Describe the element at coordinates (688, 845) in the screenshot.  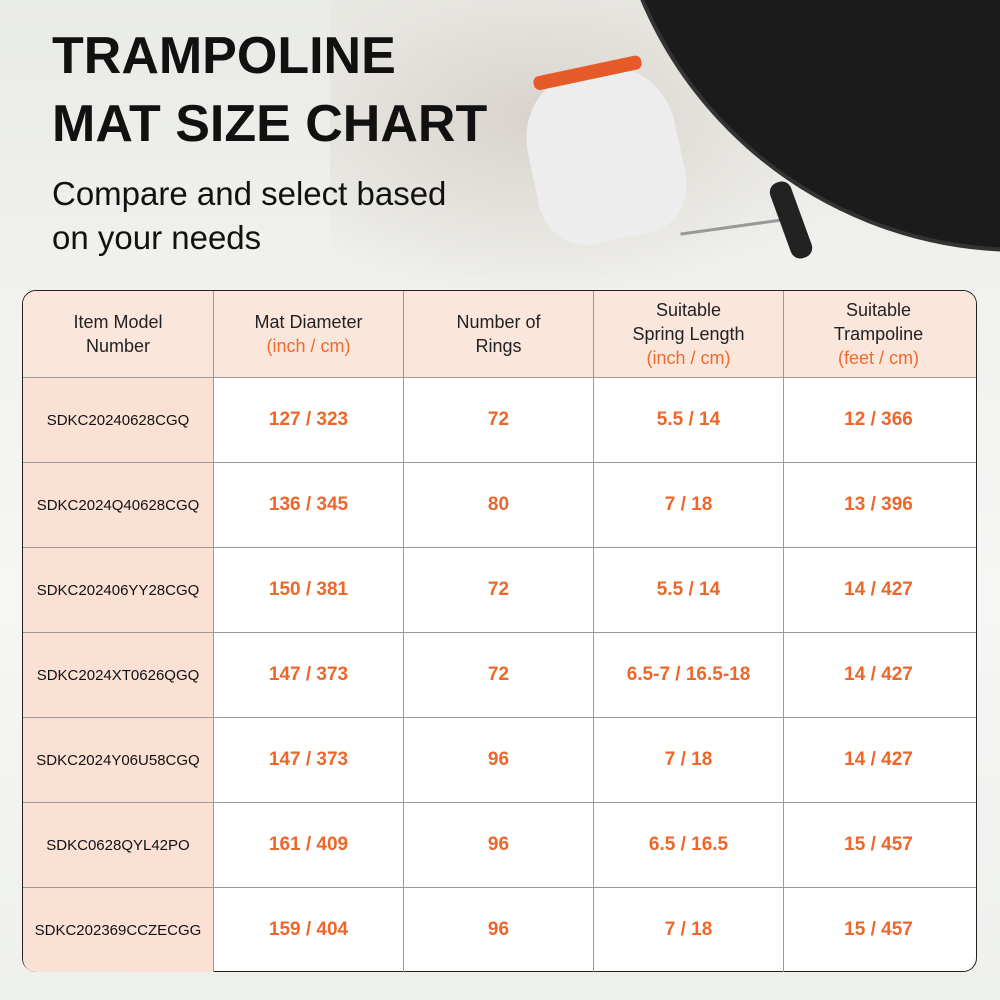
I see `value-cell: 6.5 / 16.5` at that location.